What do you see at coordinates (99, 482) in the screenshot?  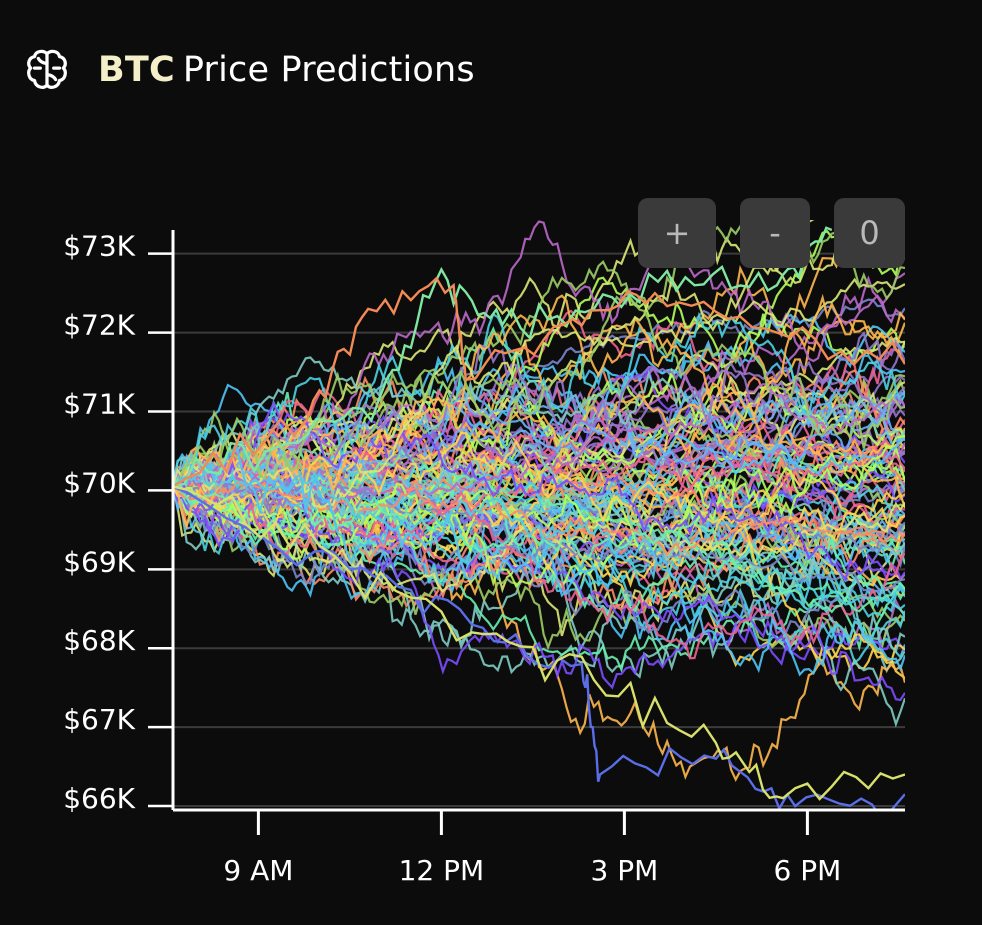 I see `y-tick-label: $70K` at bounding box center [99, 482].